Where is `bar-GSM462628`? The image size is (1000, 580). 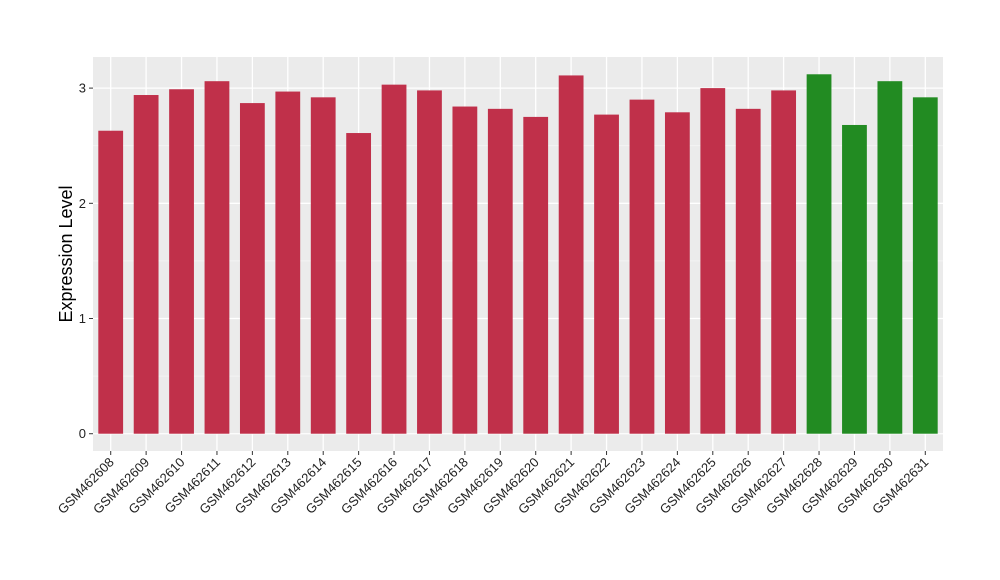 bar-GSM462628 is located at coordinates (819, 254).